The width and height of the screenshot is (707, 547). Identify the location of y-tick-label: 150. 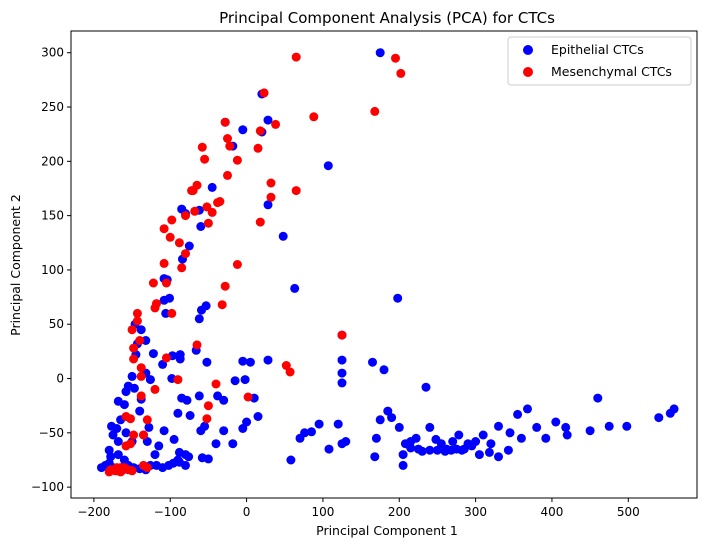
(52, 216).